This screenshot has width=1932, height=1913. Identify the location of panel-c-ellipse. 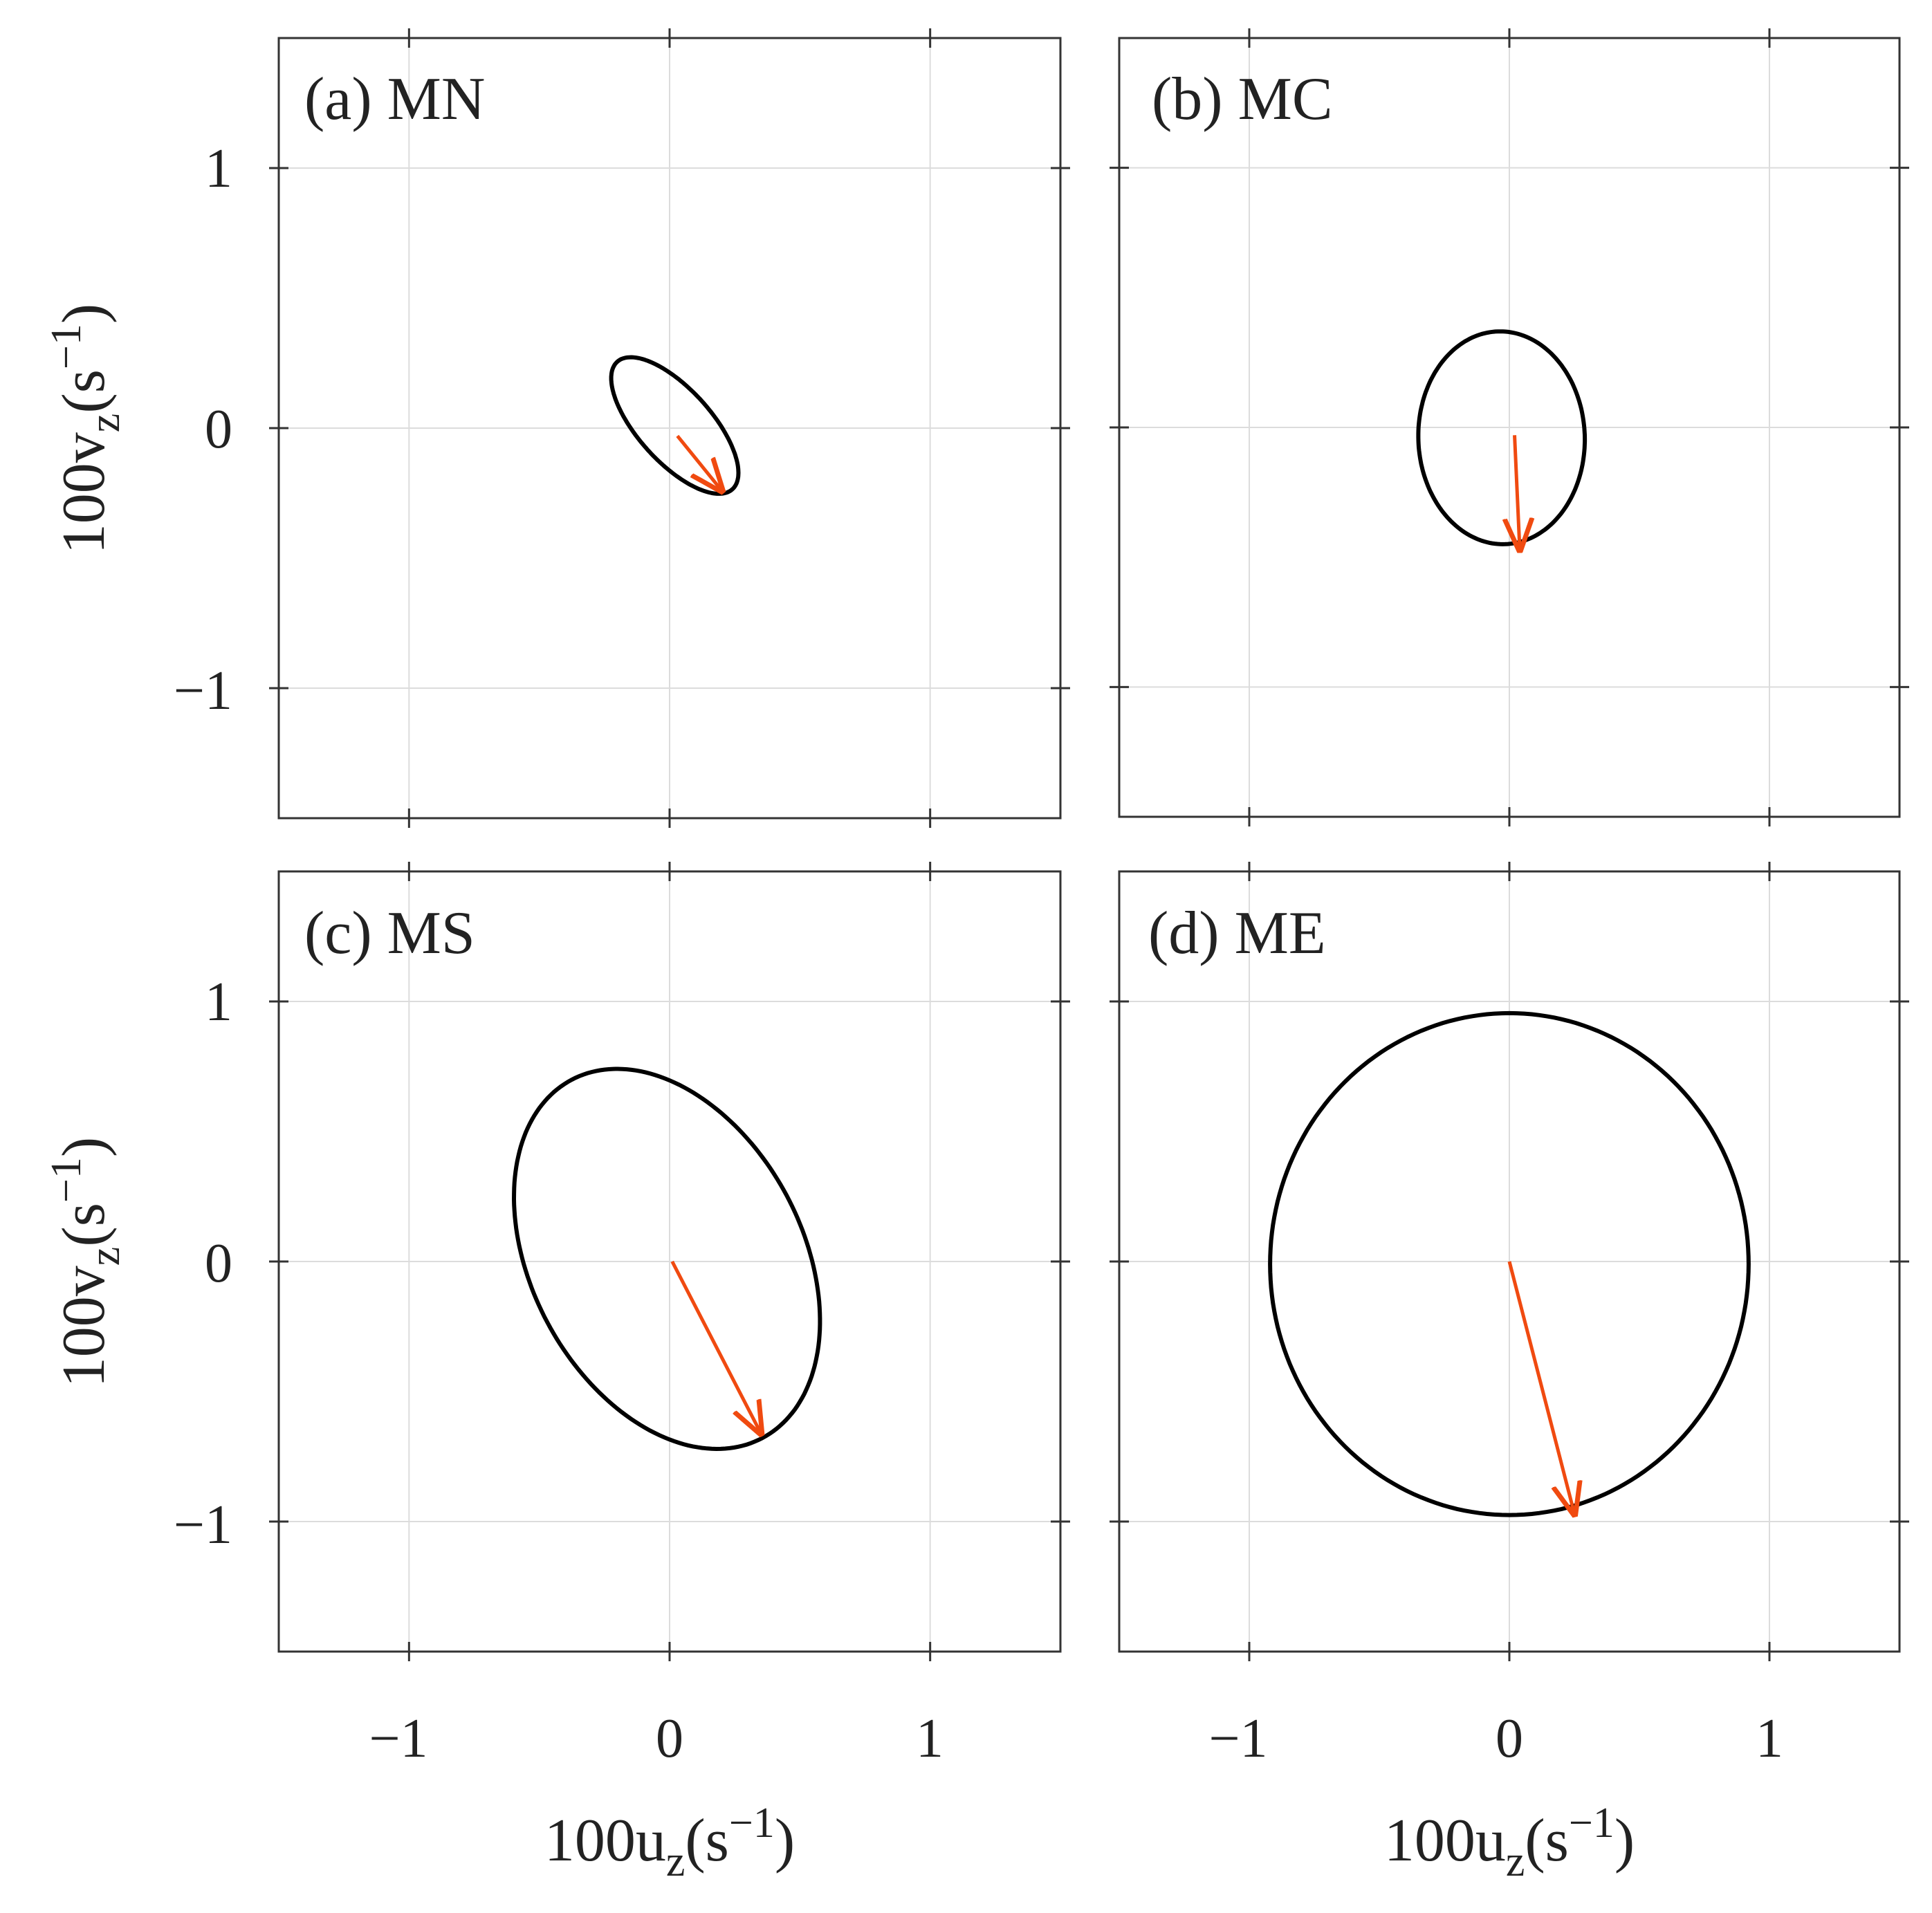
(666, 1259).